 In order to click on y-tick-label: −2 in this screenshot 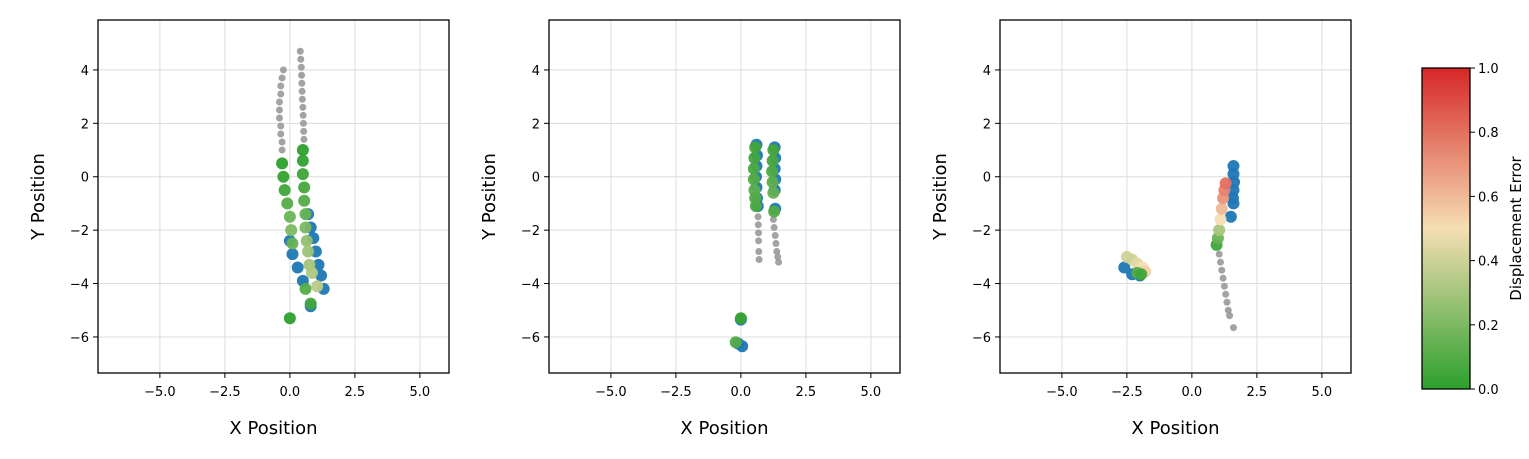, I will do `click(981, 231)`.